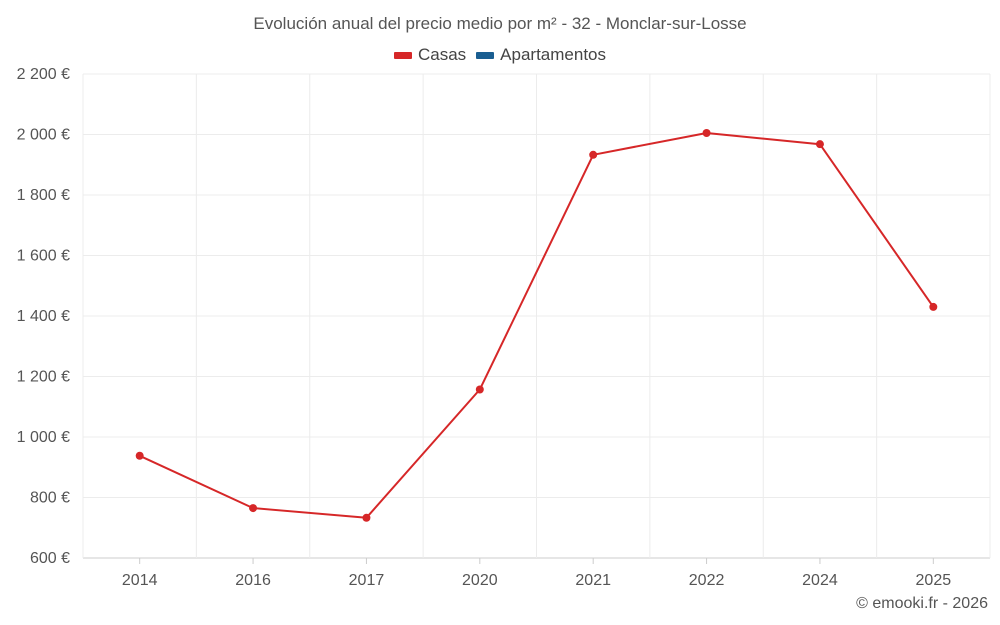 This screenshot has width=1000, height=625. What do you see at coordinates (43, 377) in the screenshot?
I see `y-tick-label: 1 200 €` at bounding box center [43, 377].